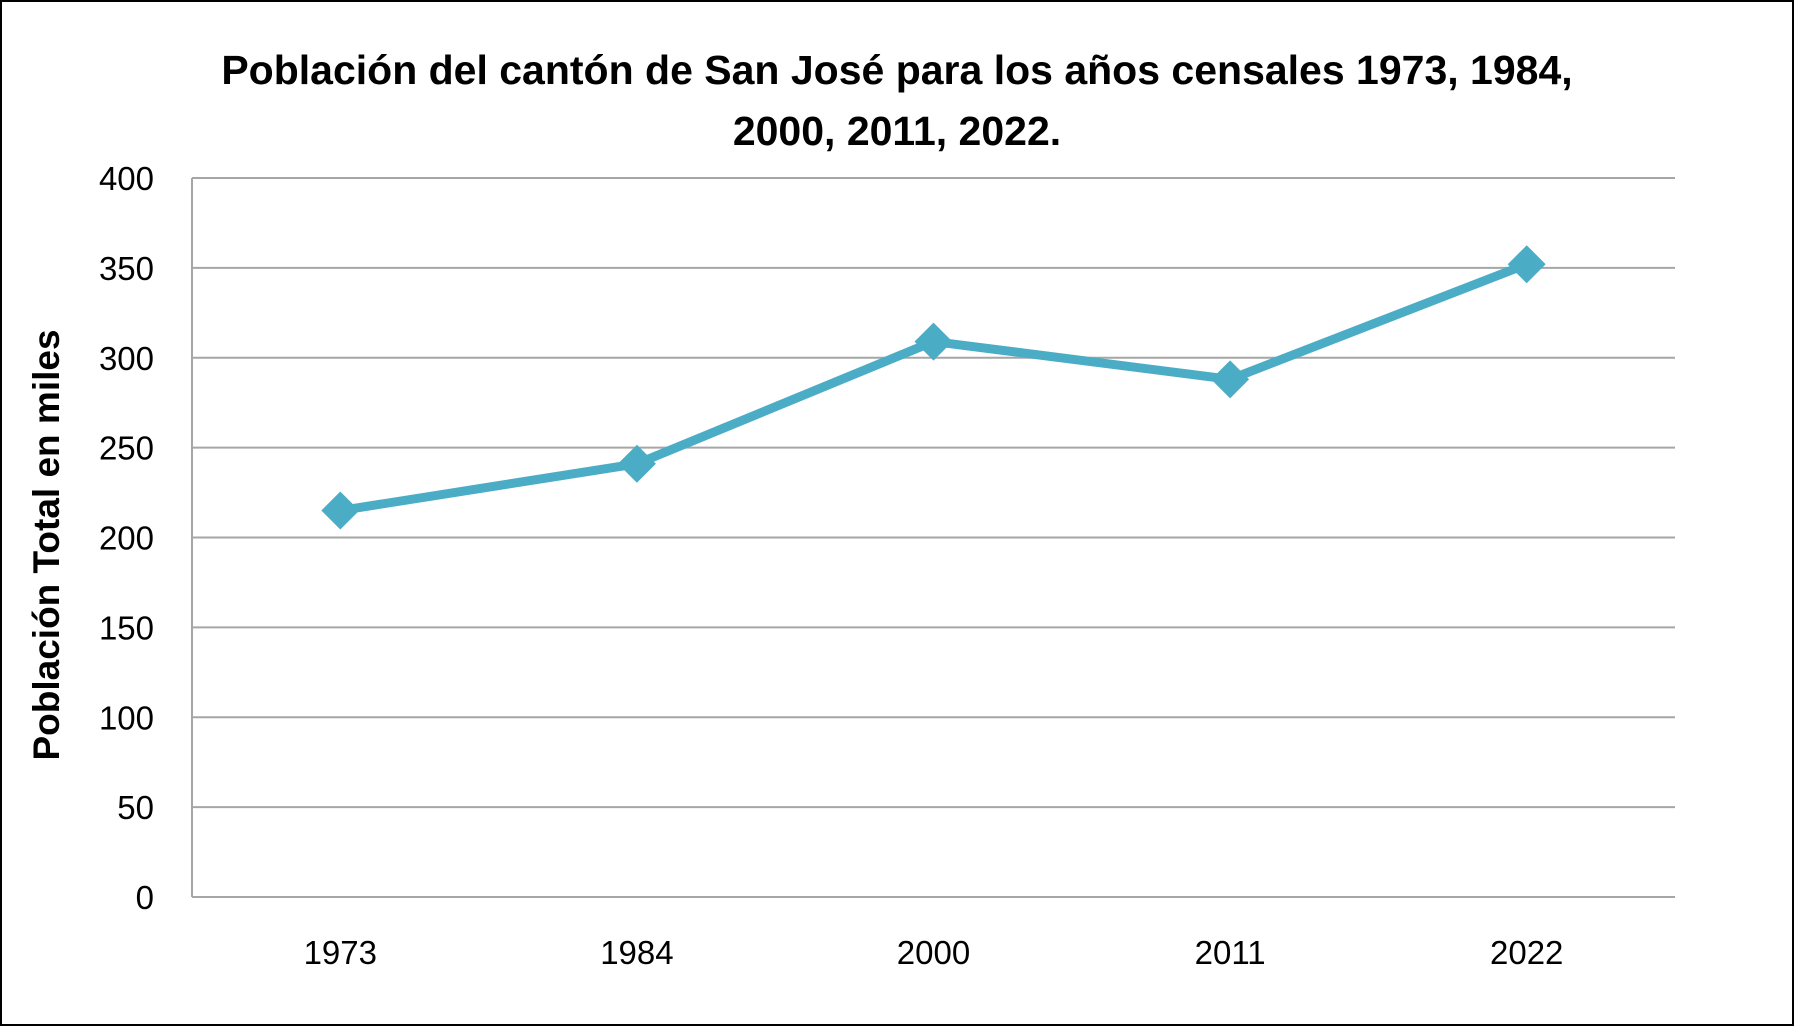 The height and width of the screenshot is (1026, 1794). I want to click on x-tick-label: 1984, so click(636, 952).